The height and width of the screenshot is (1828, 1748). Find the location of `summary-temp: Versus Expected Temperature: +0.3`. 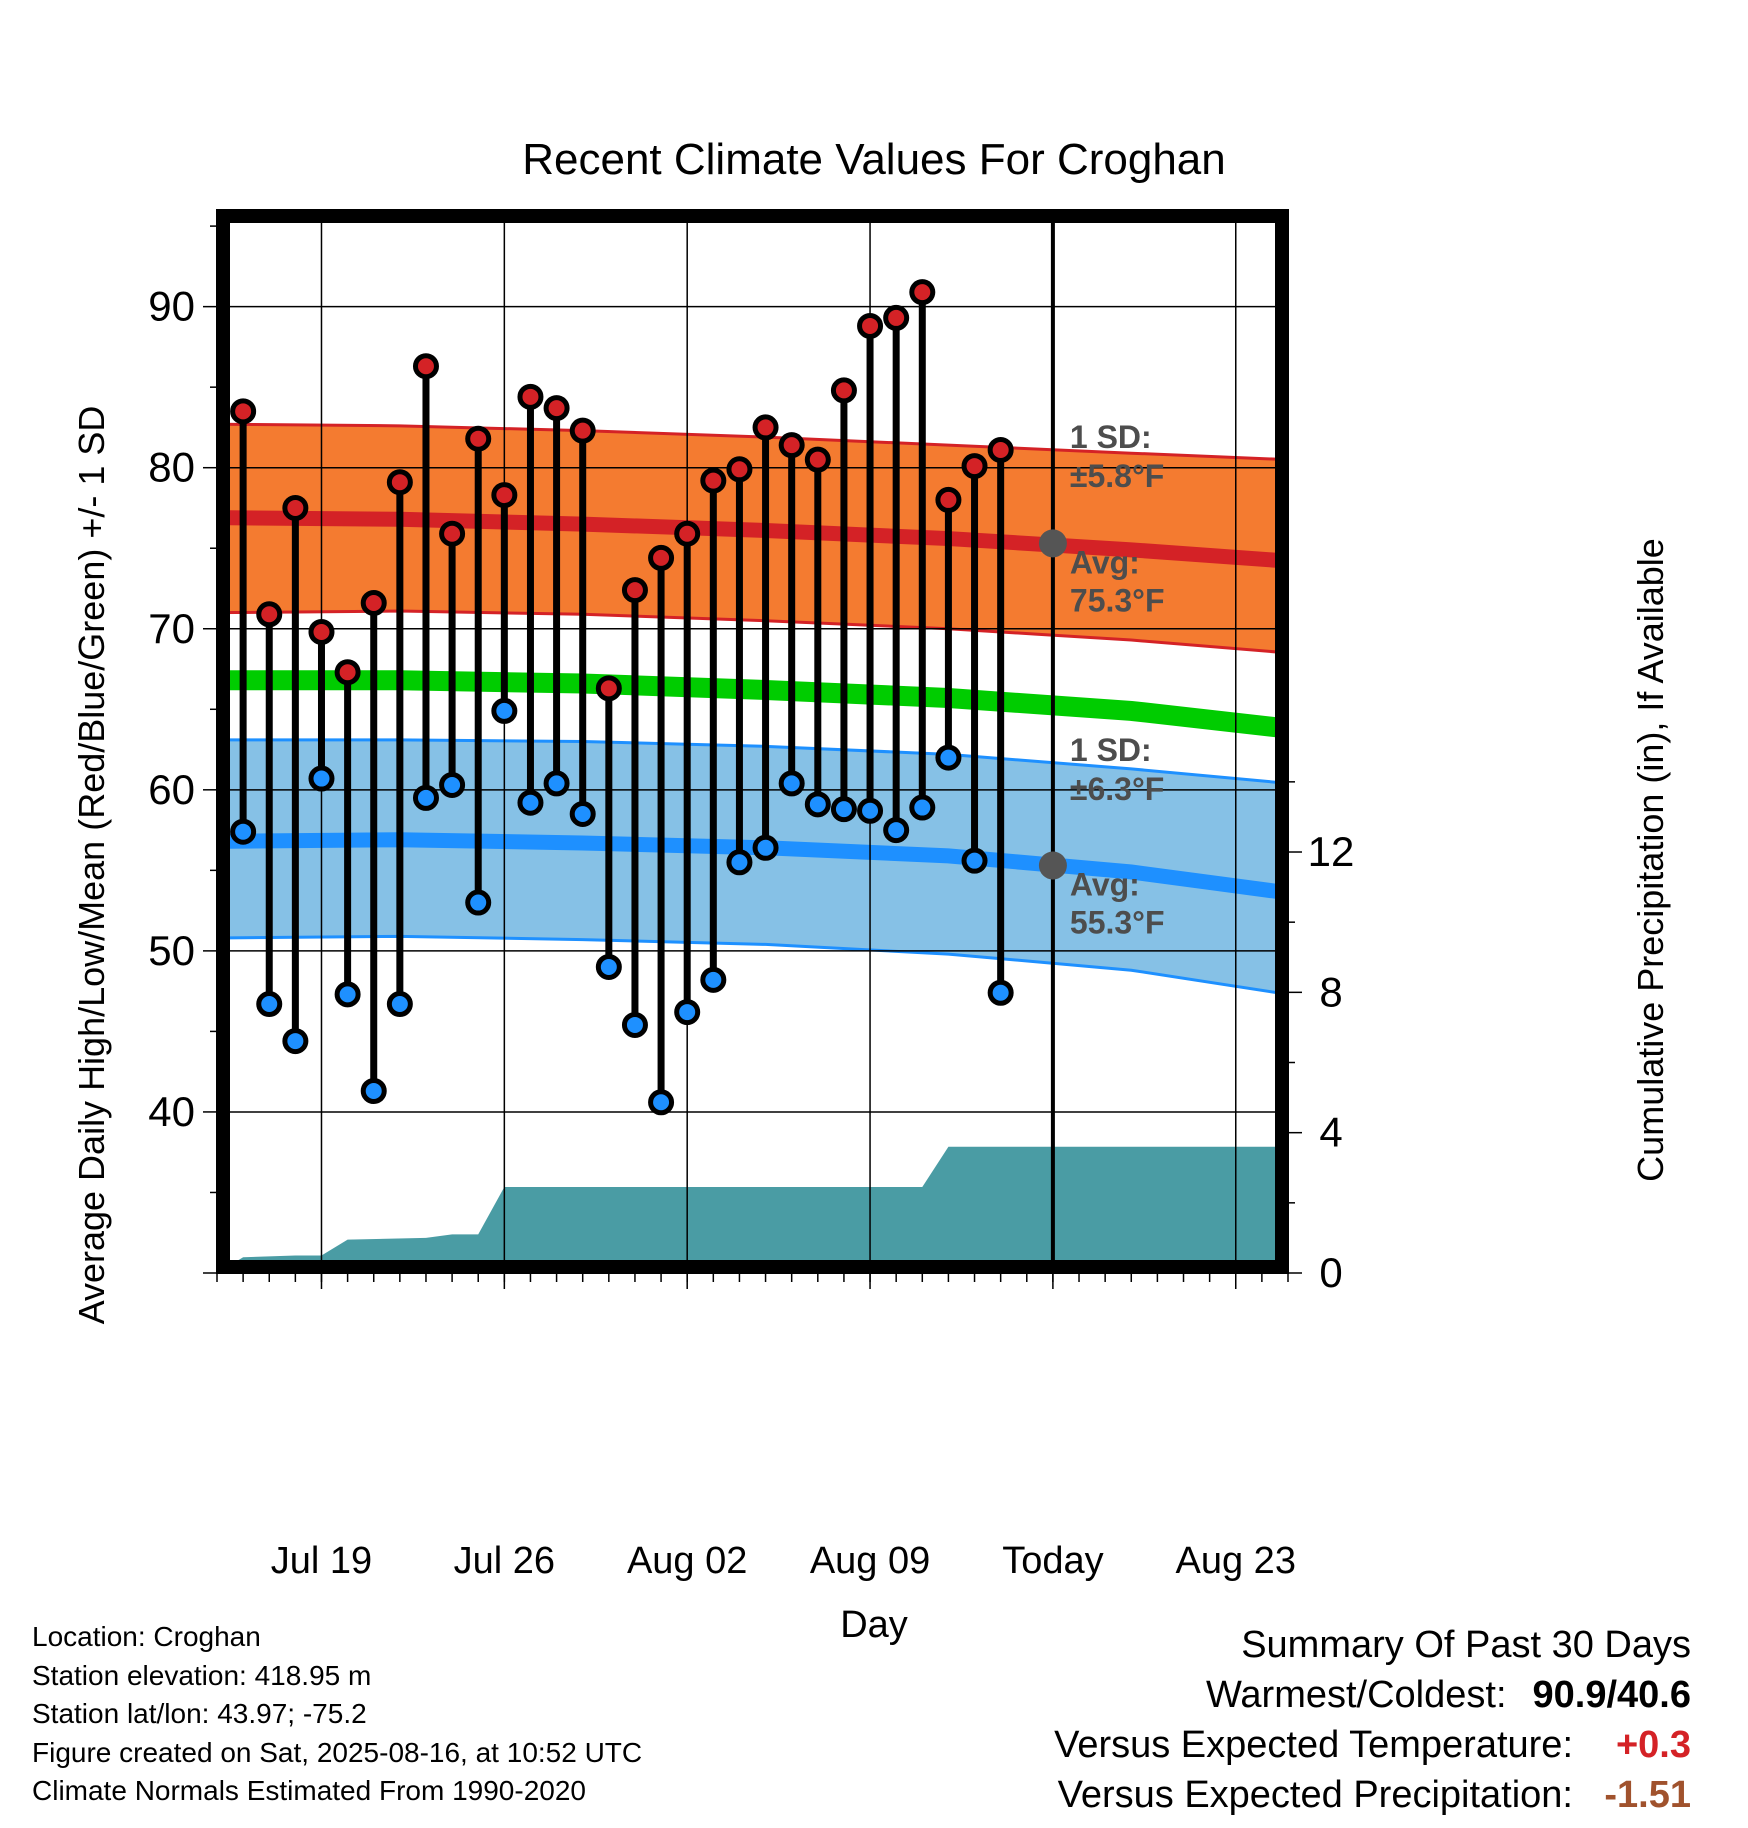

summary-temp: Versus Expected Temperature: +0.3 is located at coordinates (1372, 1745).